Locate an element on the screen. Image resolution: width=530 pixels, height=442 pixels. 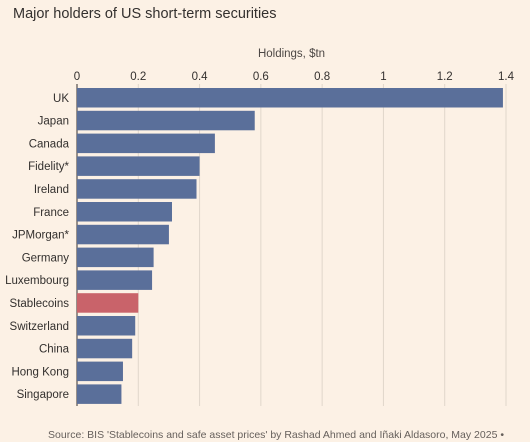
bar-france is located at coordinates (124, 212).